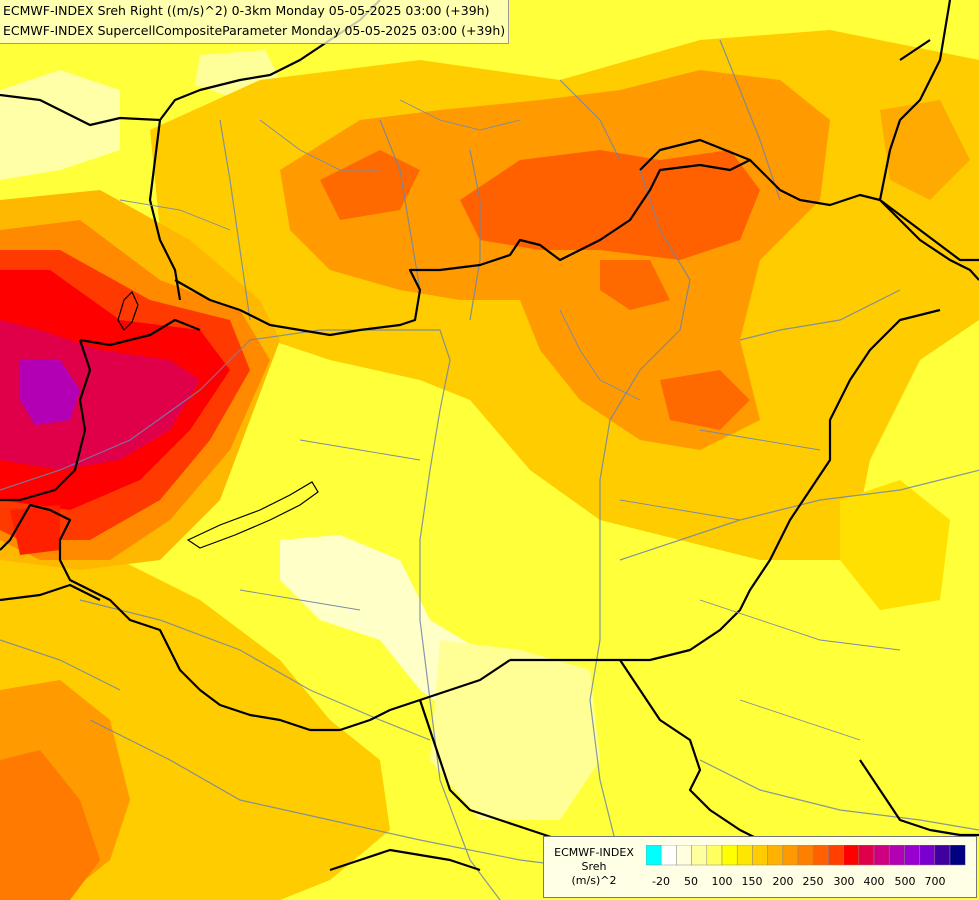  Describe the element at coordinates (839, 795) in the screenshot. I see `river-east-south` at that location.